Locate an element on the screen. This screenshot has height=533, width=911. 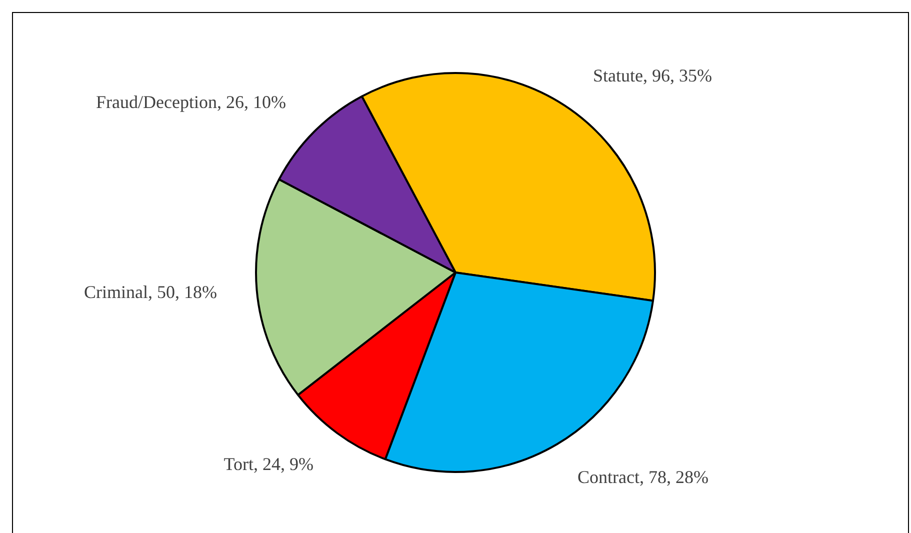
slice-label: Contract, 78, 28% is located at coordinates (642, 477).